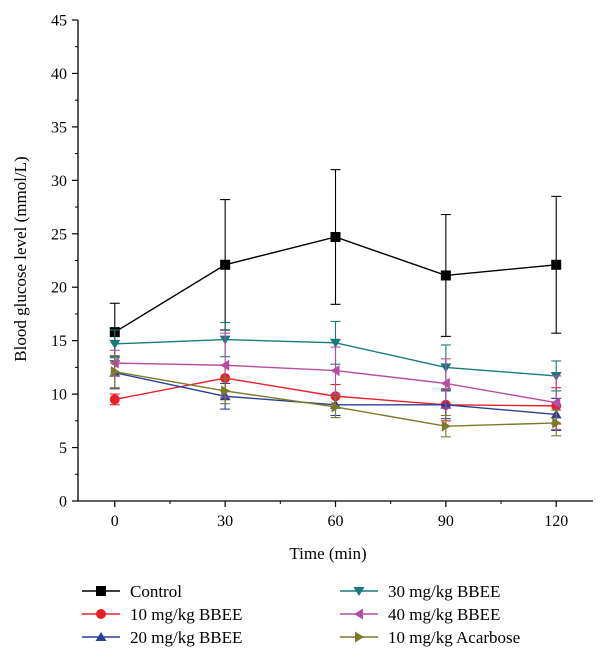 The image size is (600, 658). I want to click on x-tick-label: 60, so click(336, 521).